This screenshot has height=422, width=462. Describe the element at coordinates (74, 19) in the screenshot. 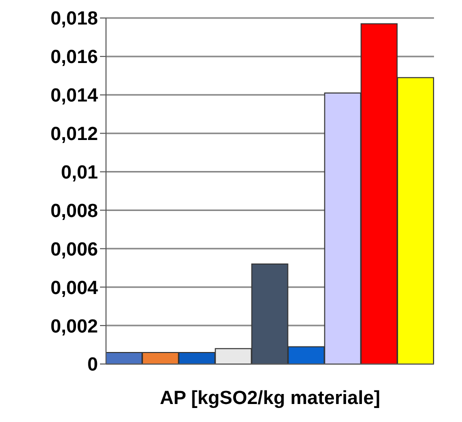

I see `y-tick-label: 0,018` at that location.